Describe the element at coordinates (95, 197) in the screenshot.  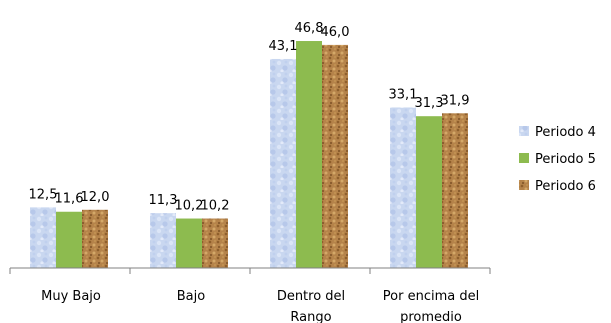
I see `data-label: 12,0` at that location.